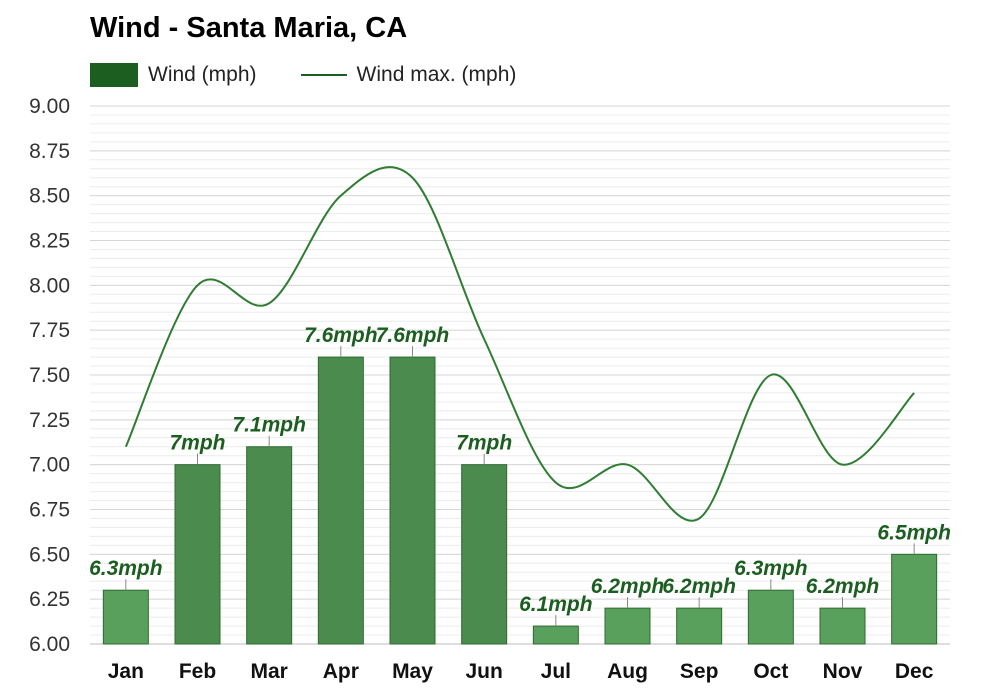 This screenshot has width=1000, height=700. I want to click on x-tick-label: Apr, so click(341, 671).